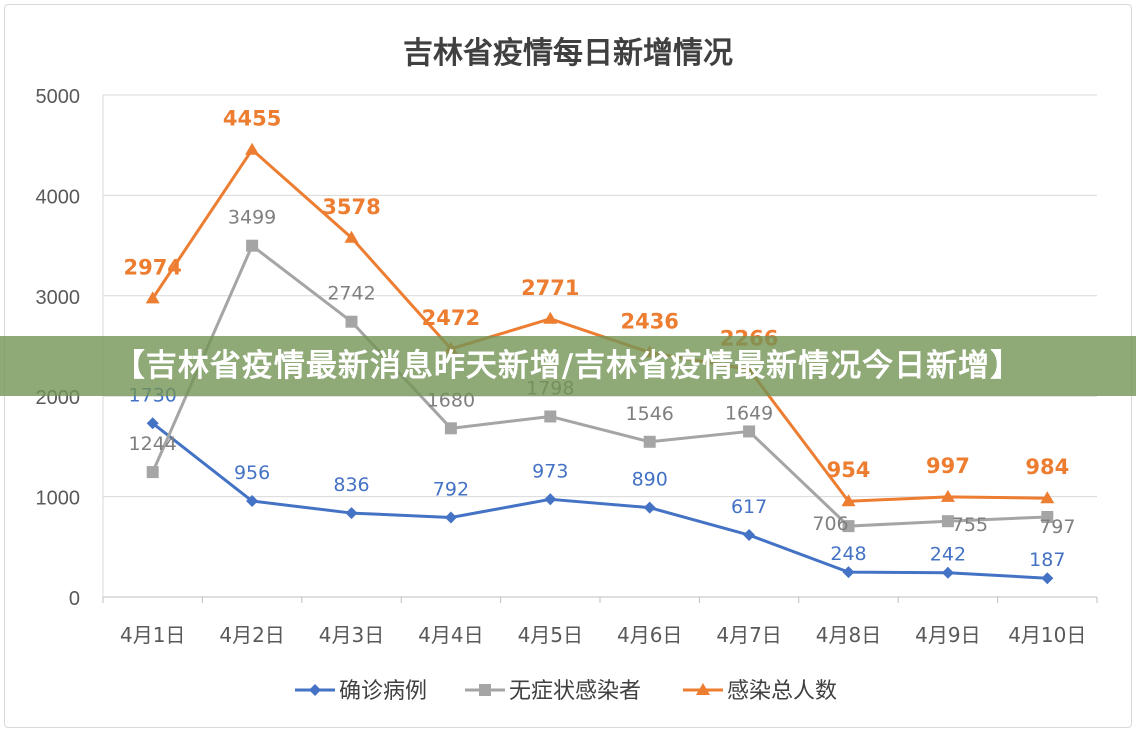 The width and height of the screenshot is (1136, 732). What do you see at coordinates (948, 555) in the screenshot?
I see `data-label: 242` at bounding box center [948, 555].